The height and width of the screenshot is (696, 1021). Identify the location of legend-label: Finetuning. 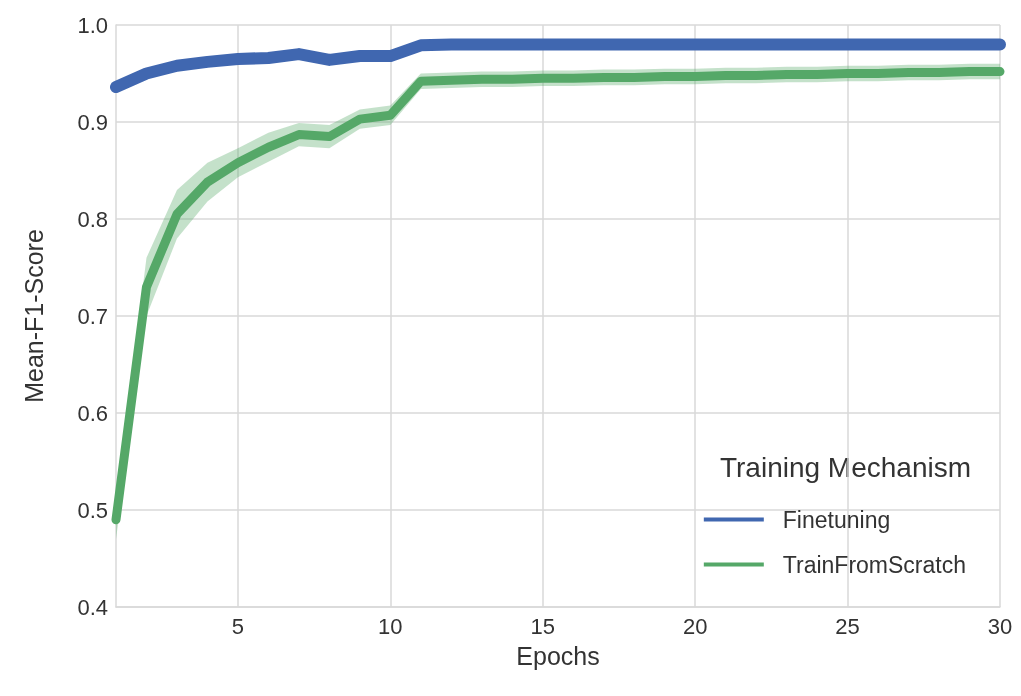
(836, 519).